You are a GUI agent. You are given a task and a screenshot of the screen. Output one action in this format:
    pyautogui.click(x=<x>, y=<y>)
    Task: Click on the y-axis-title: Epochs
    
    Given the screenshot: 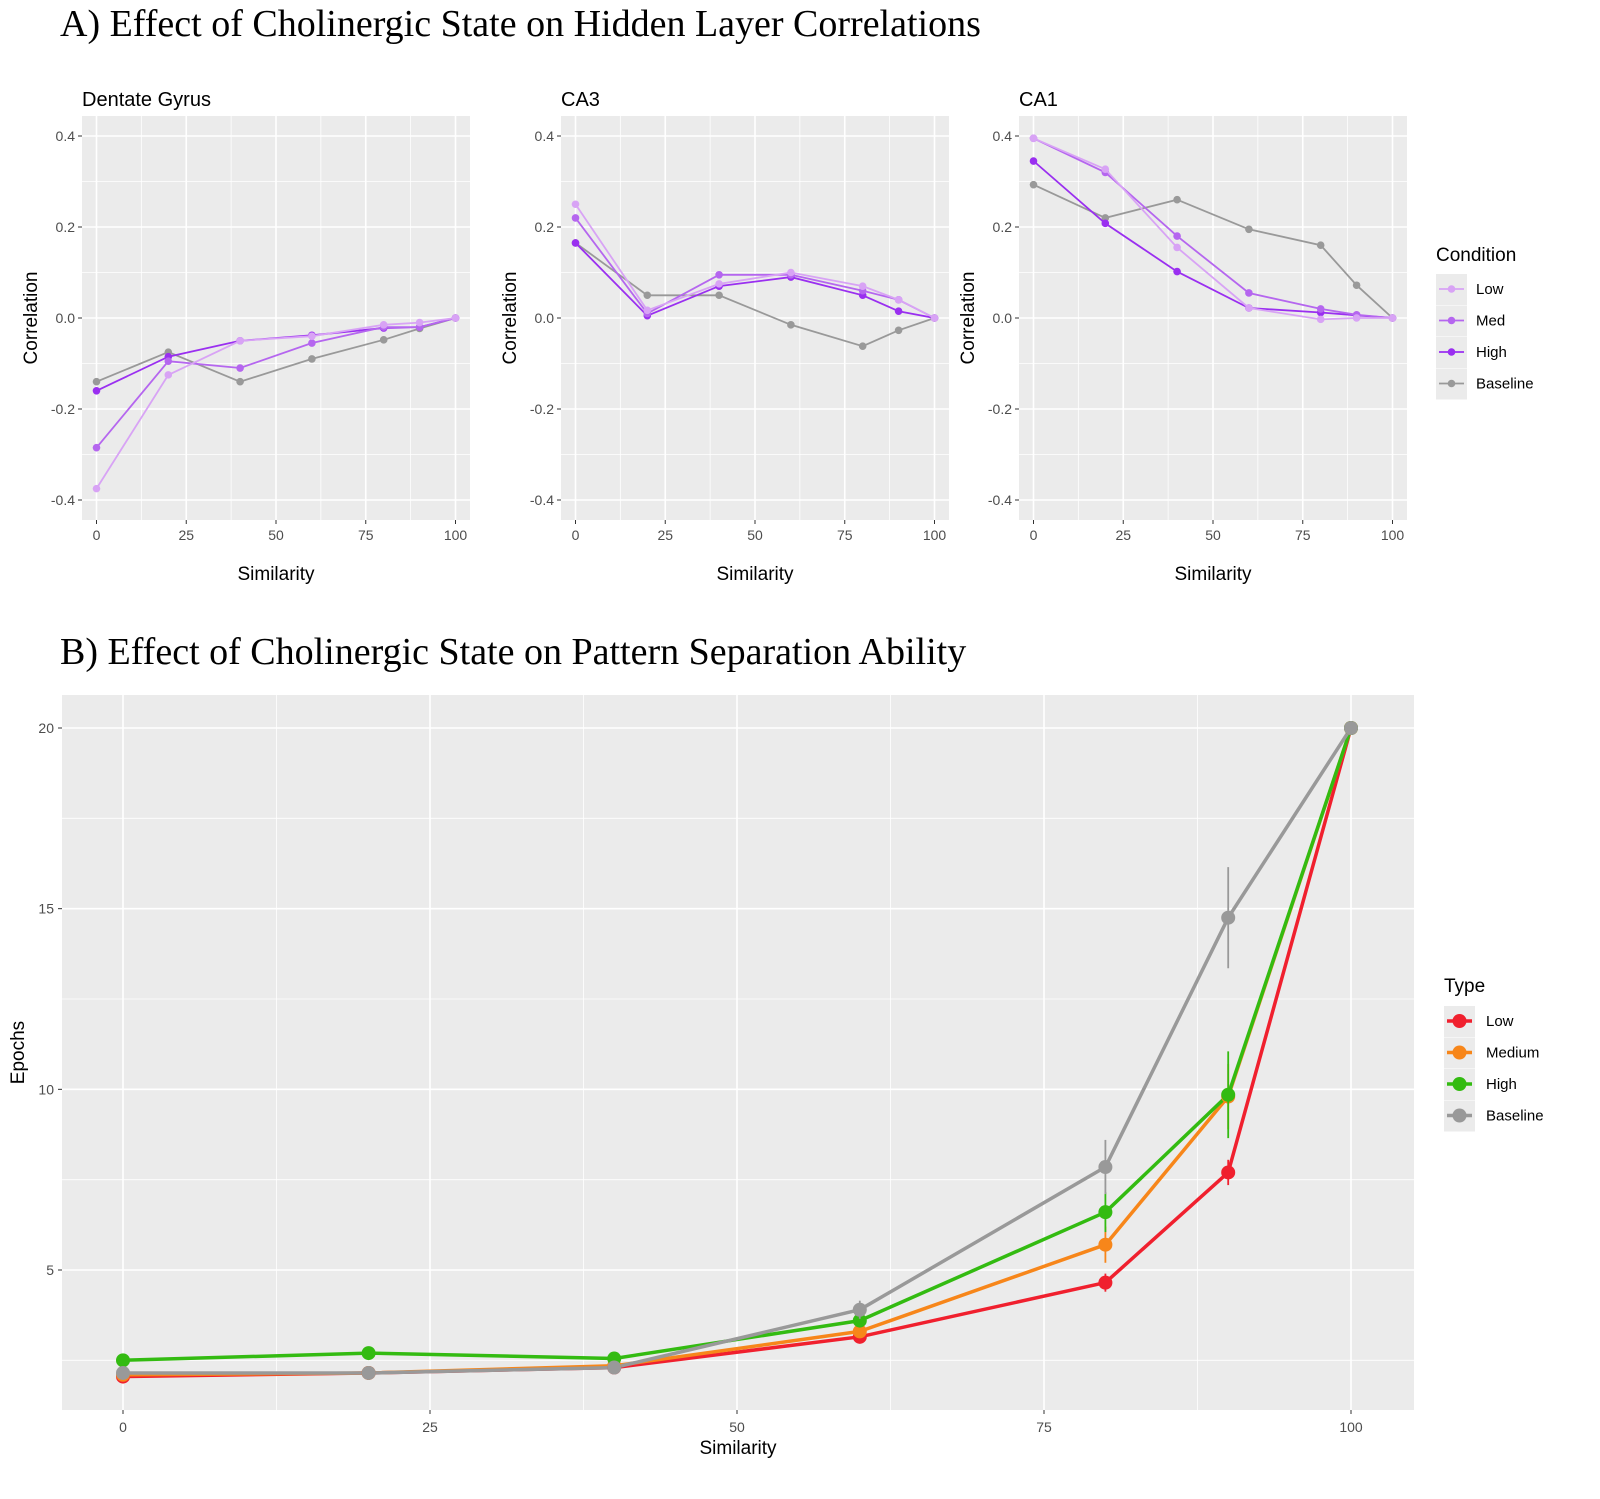 What is the action you would take?
    pyautogui.click(x=18, y=1052)
    